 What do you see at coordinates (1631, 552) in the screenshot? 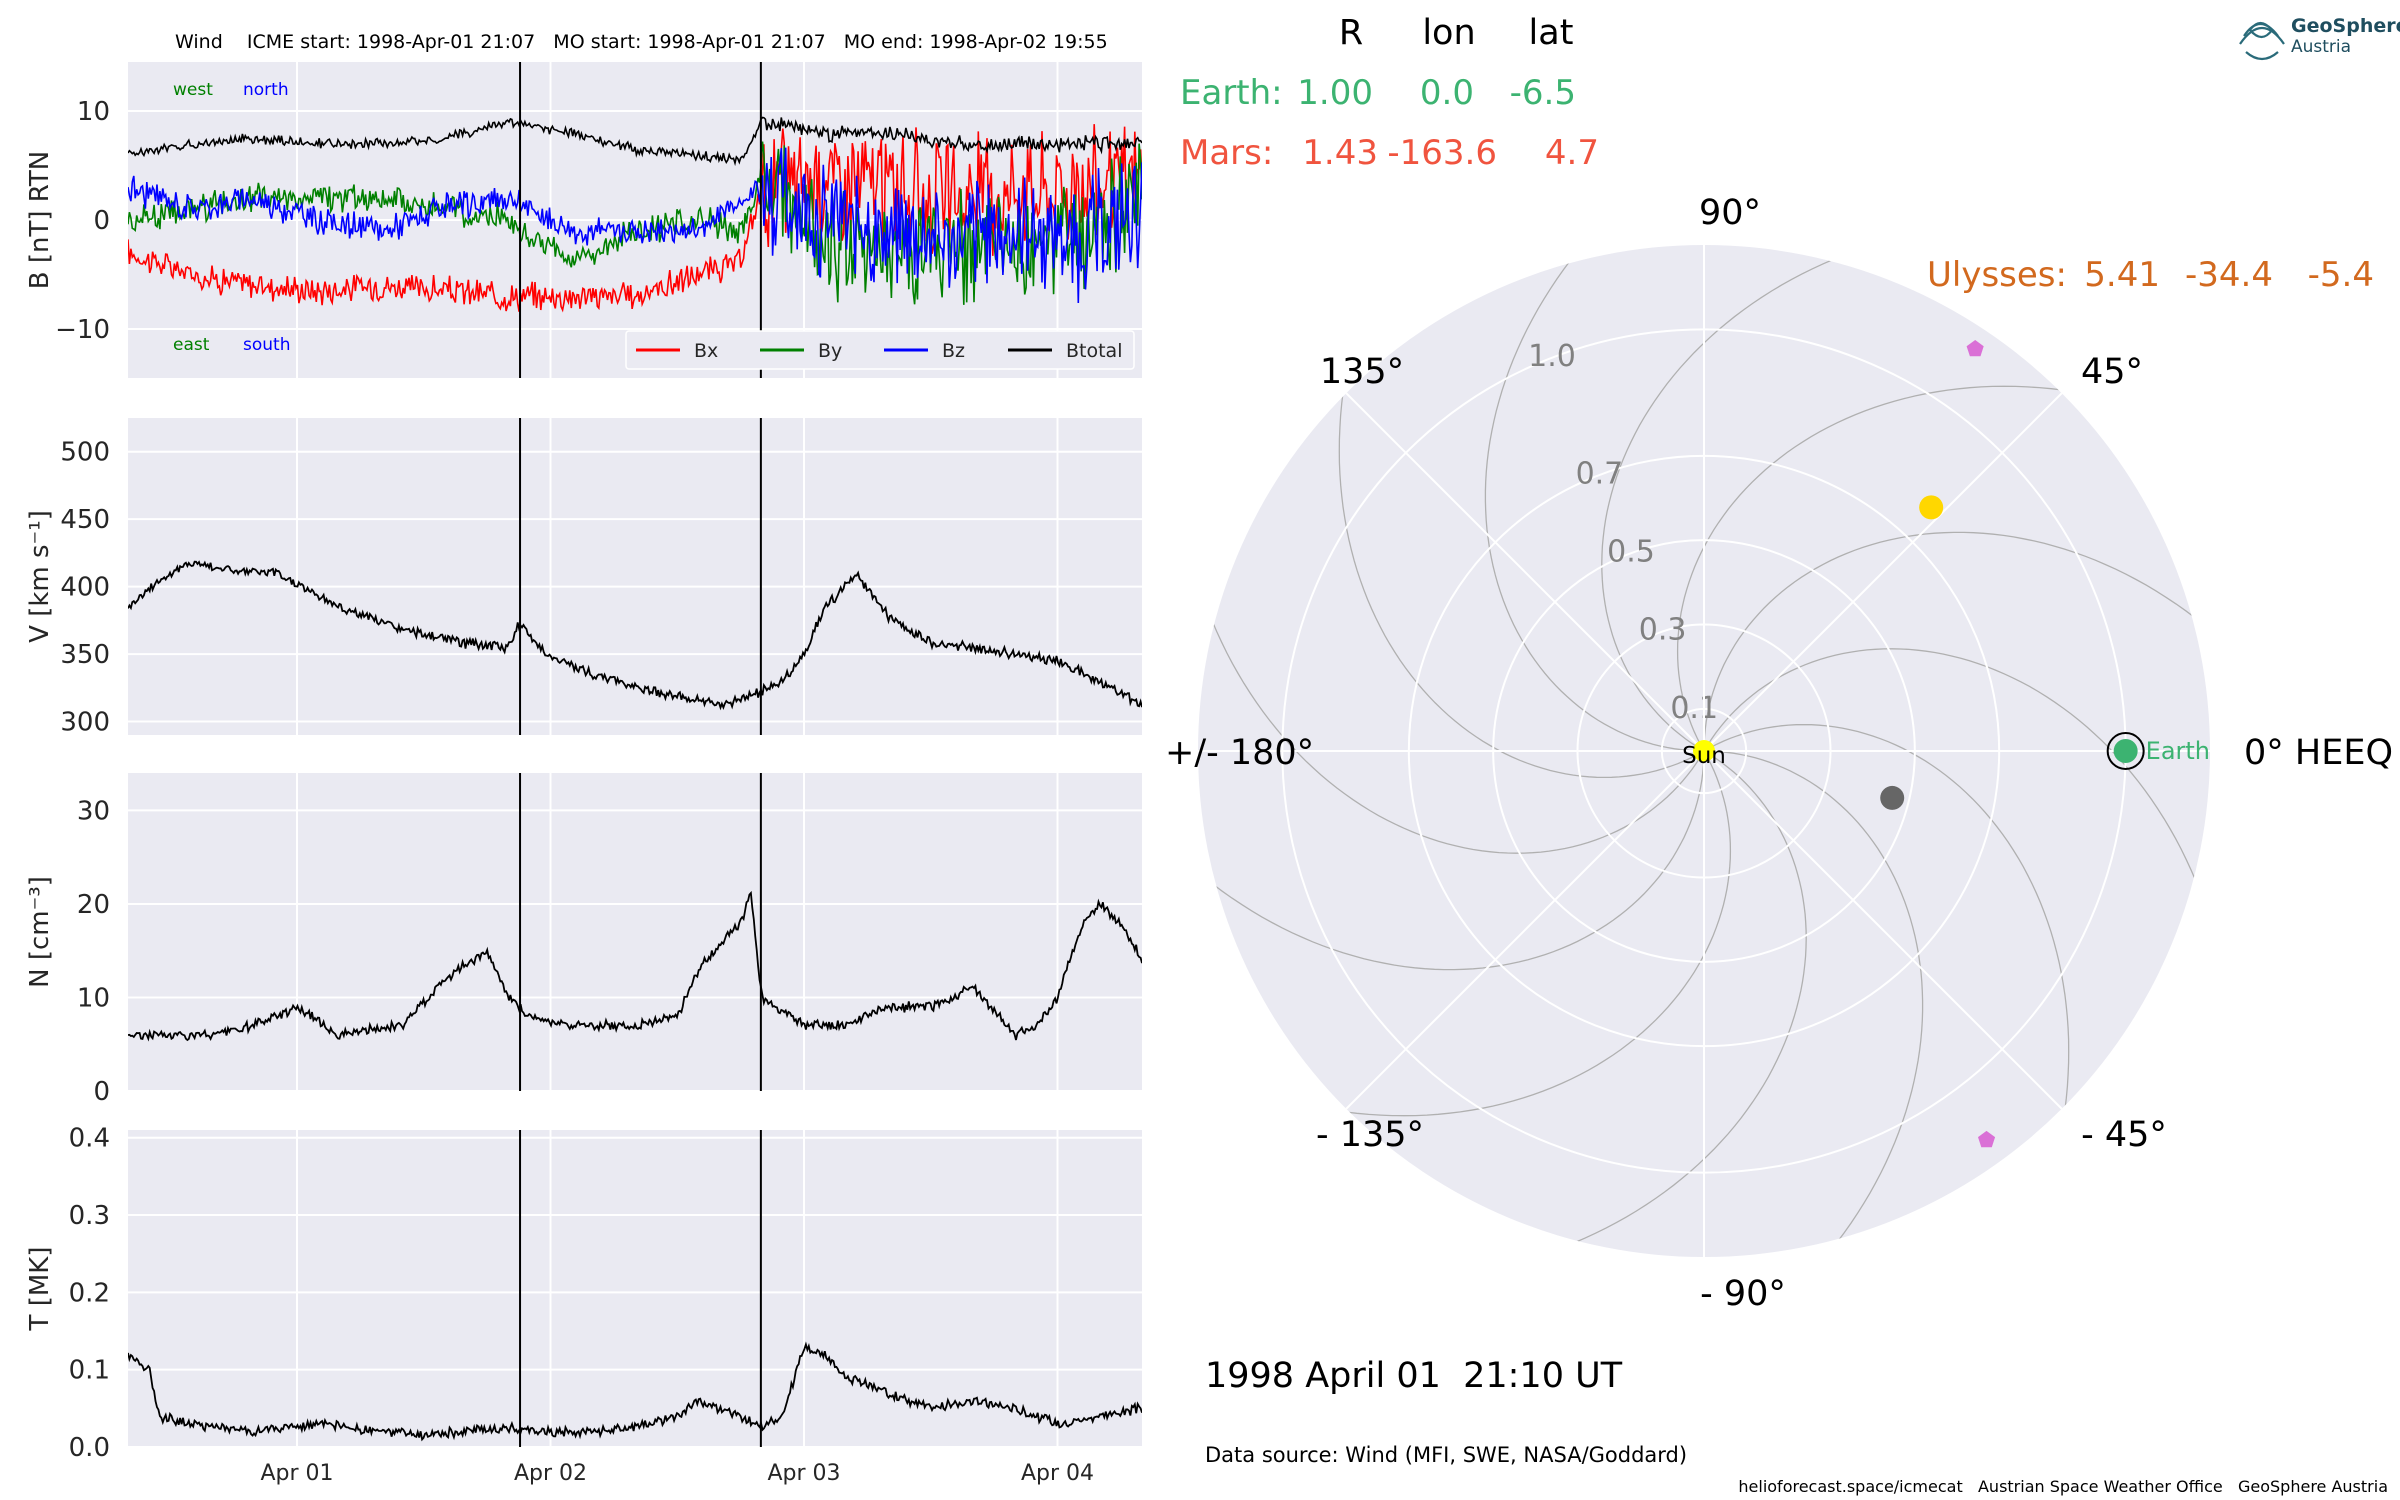
I see `r-tick-label: 0.5` at bounding box center [1631, 552].